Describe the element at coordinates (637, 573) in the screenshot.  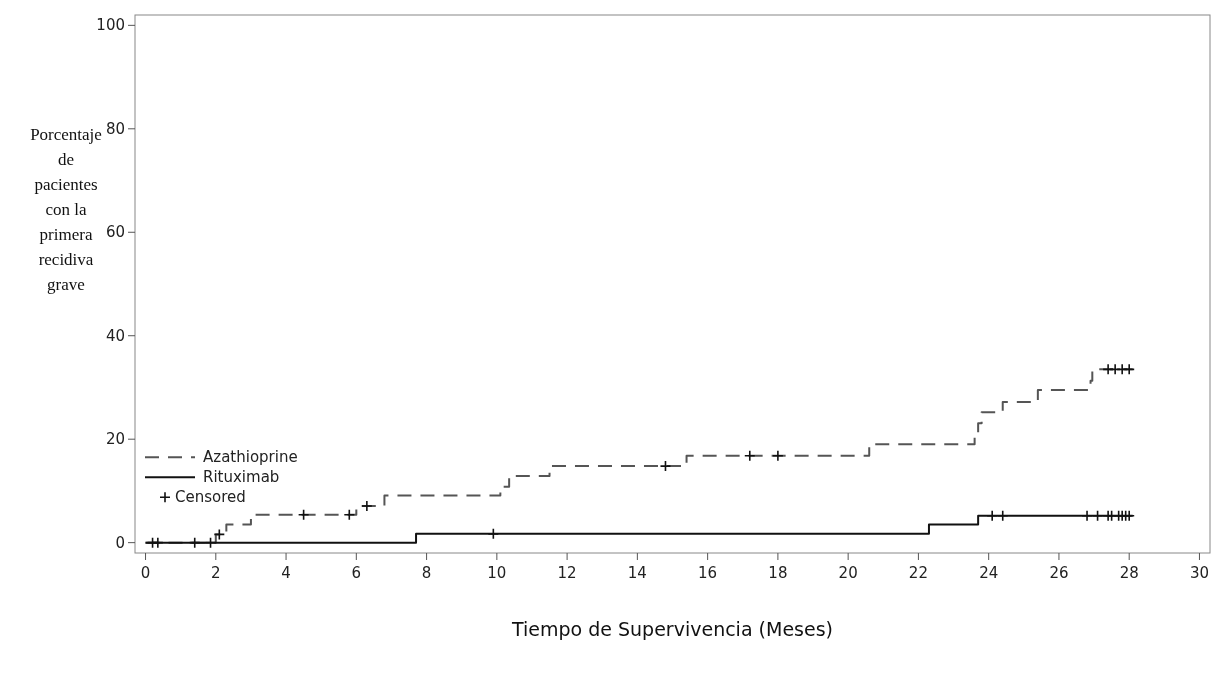
I see `x-tick-label: 14` at that location.